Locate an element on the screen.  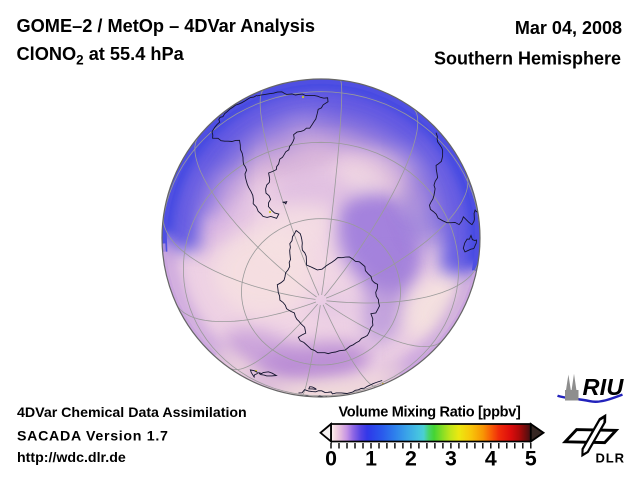
svg-text: 1 is located at coordinates (371, 459).